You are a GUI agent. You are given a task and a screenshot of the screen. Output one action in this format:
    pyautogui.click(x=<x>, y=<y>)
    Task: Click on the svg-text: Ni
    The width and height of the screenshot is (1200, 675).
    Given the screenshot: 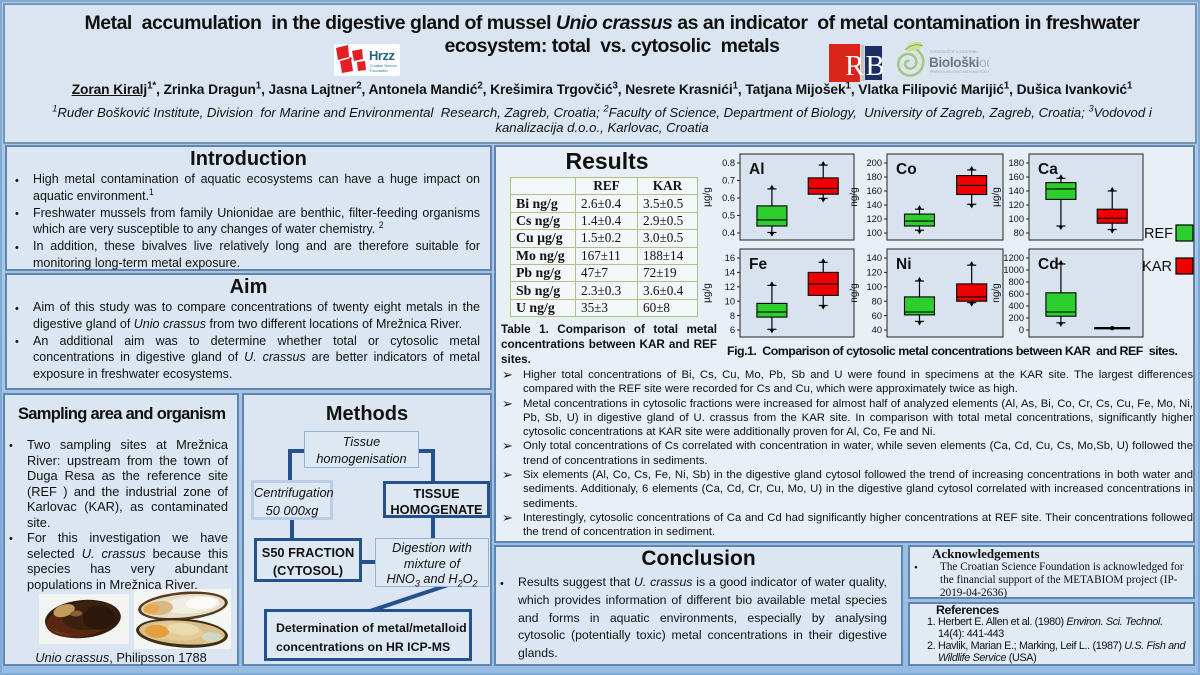 What is the action you would take?
    pyautogui.click(x=904, y=264)
    